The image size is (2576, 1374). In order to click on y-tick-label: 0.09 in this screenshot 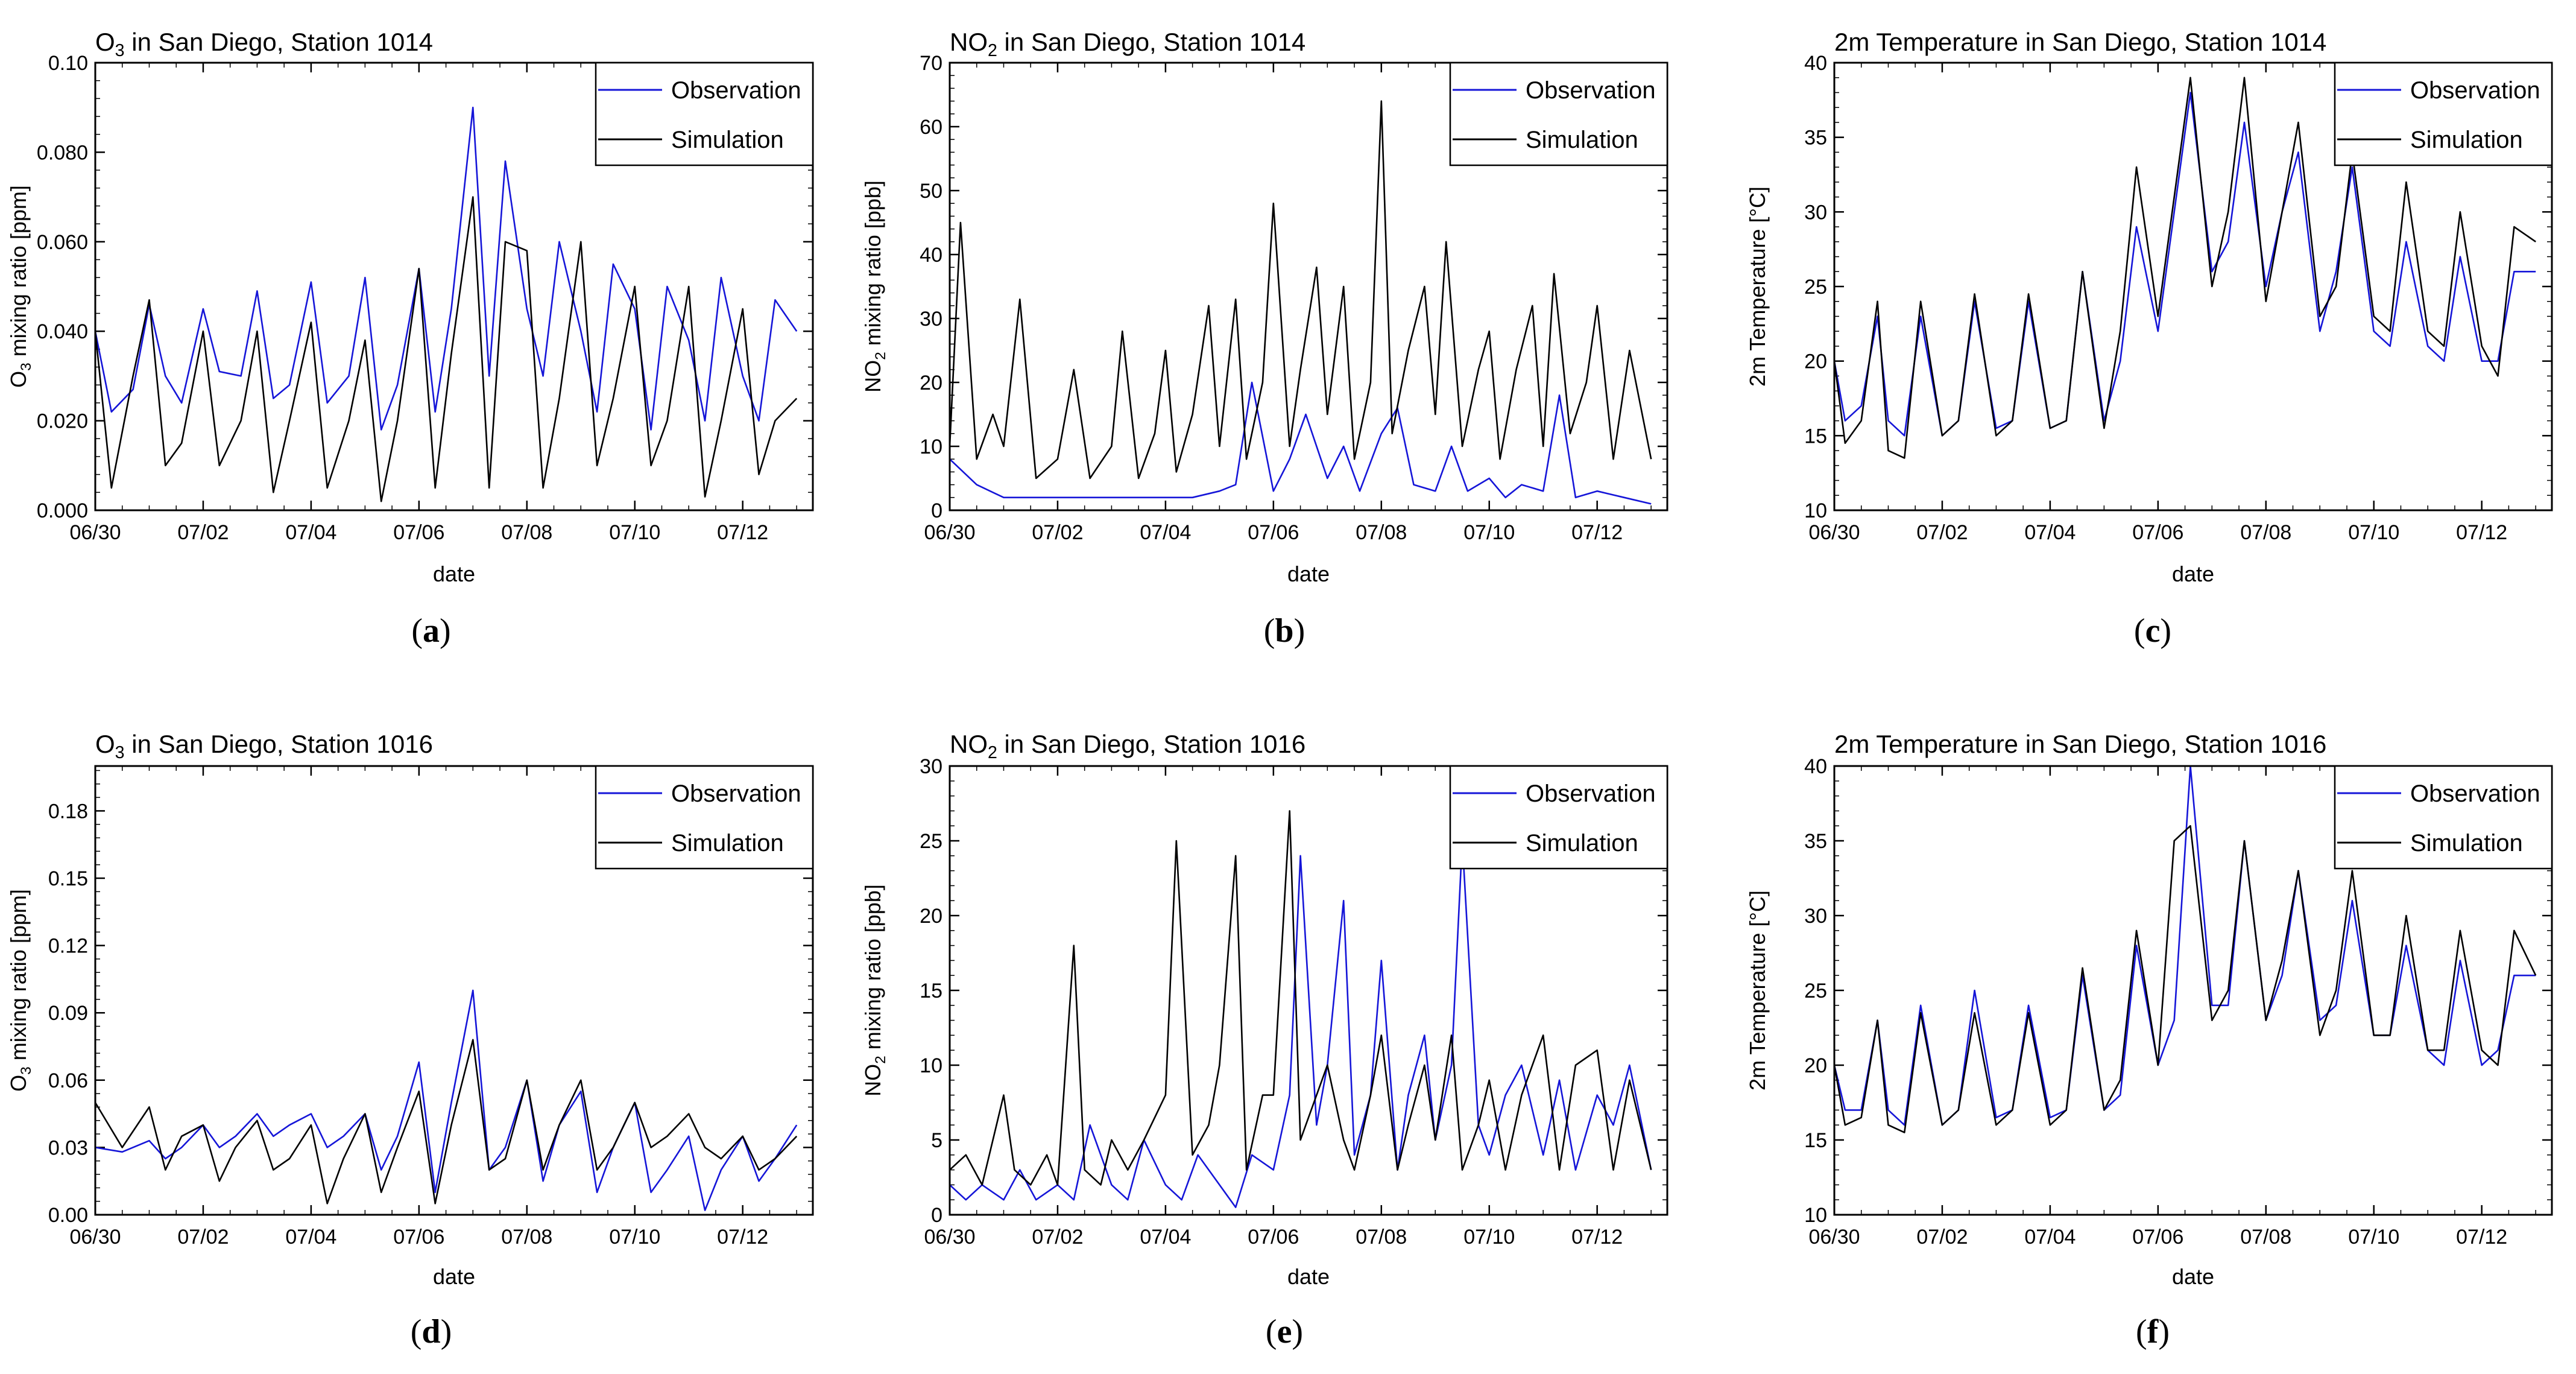, I will do `click(68, 1013)`.